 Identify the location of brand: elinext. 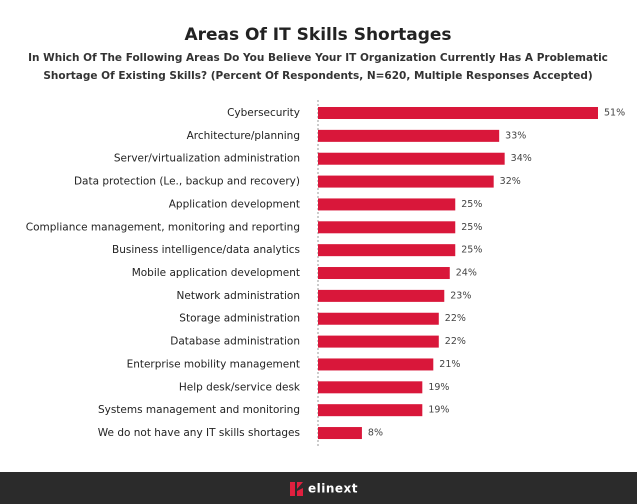
(333, 489).